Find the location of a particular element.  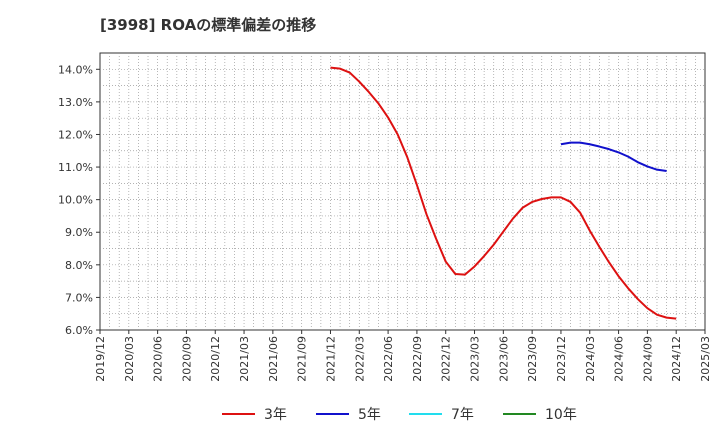

y-tick-label: 6.0% is located at coordinates (79, 330).